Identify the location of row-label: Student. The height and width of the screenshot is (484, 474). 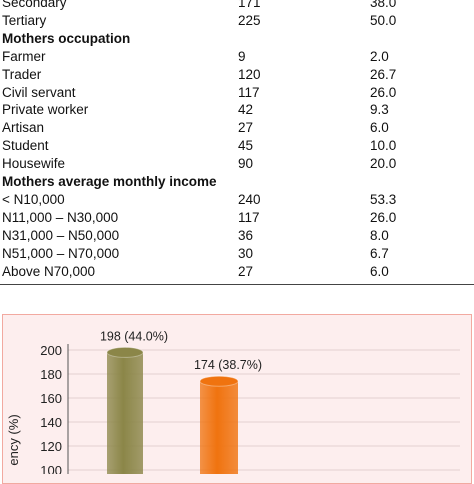
(25, 146).